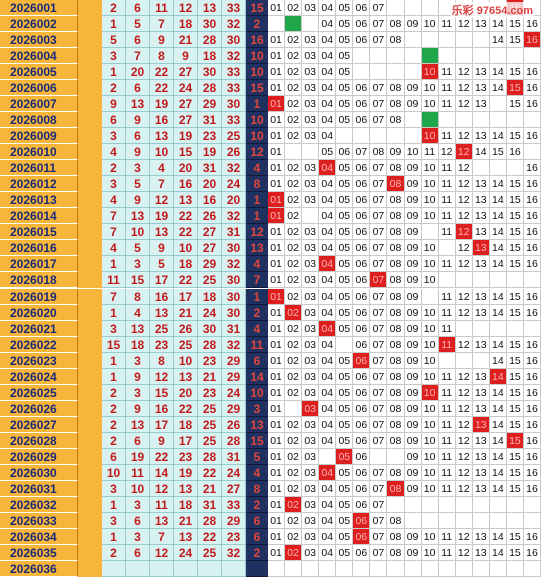 This screenshot has width=541, height=577. What do you see at coordinates (162, 328) in the screenshot?
I see `red-ball-number: 25` at bounding box center [162, 328].